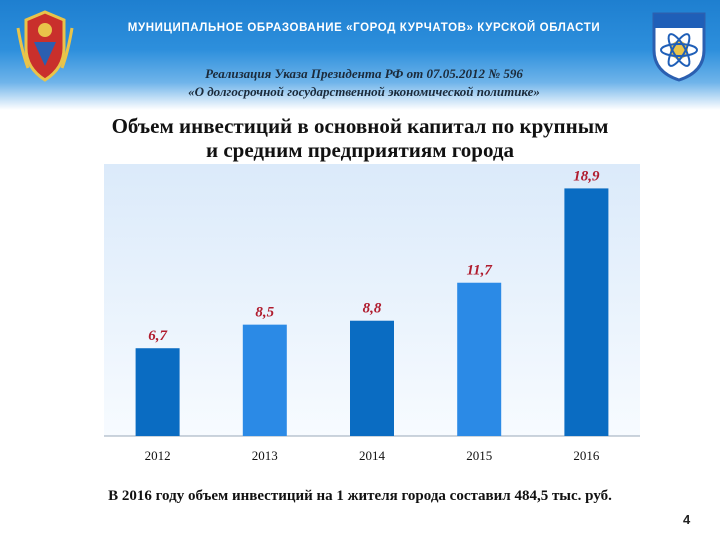 This screenshot has width=720, height=540. Describe the element at coordinates (586, 176) in the screenshot. I see `value-label-2016: 18,9` at that location.